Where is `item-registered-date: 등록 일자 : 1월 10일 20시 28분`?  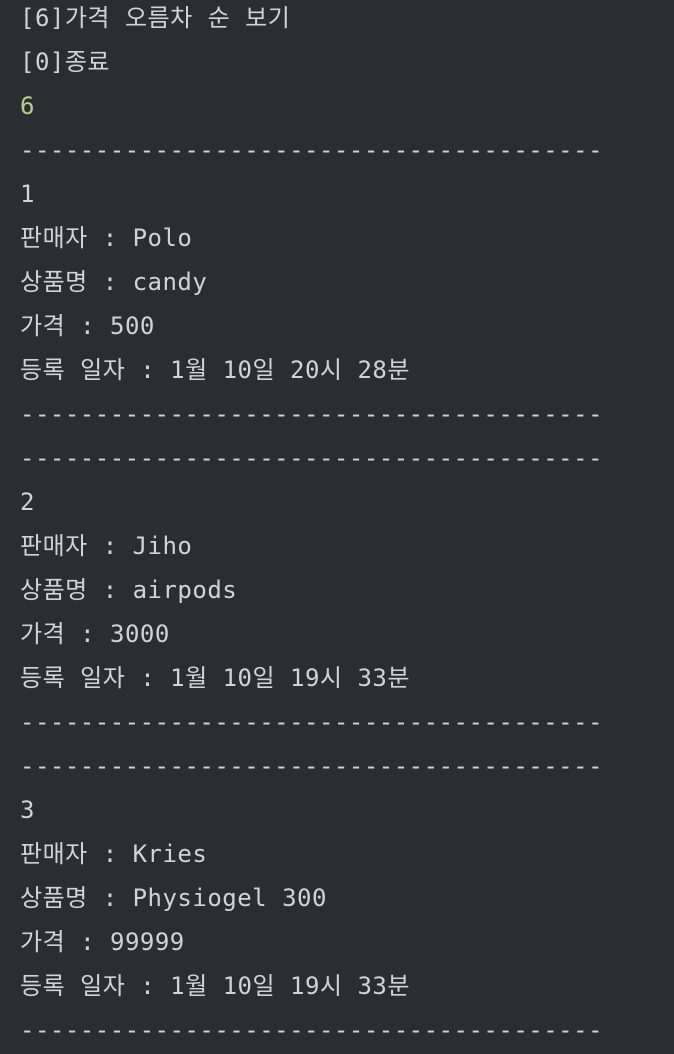 item-registered-date: 등록 일자 : 1월 10일 20시 28분 is located at coordinates (215, 370).